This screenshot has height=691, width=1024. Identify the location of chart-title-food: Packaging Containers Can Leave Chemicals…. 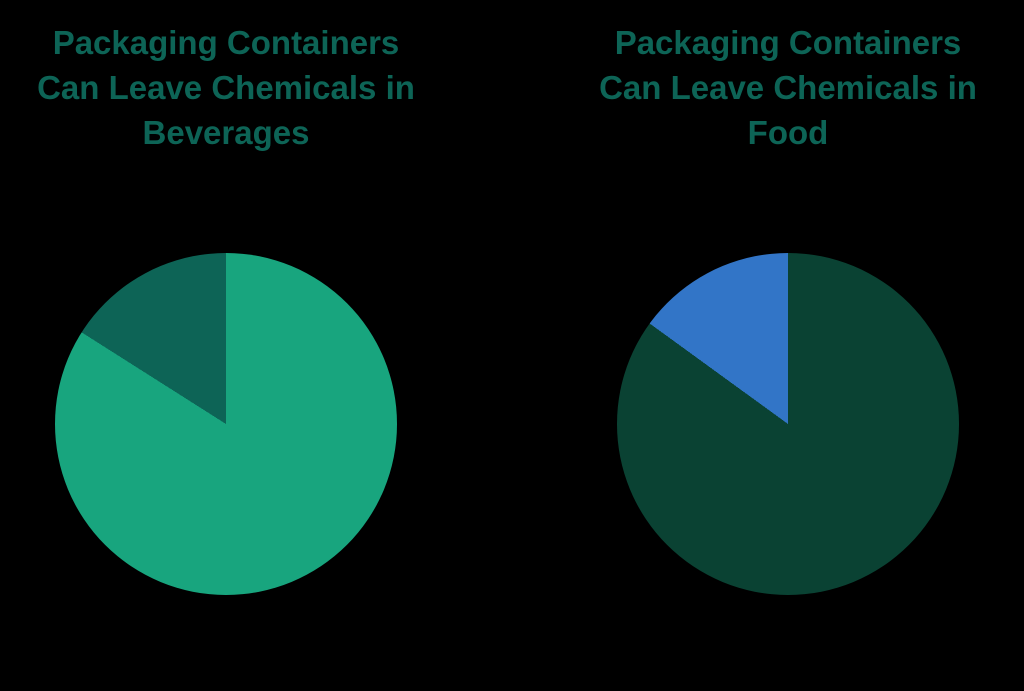
(788, 87).